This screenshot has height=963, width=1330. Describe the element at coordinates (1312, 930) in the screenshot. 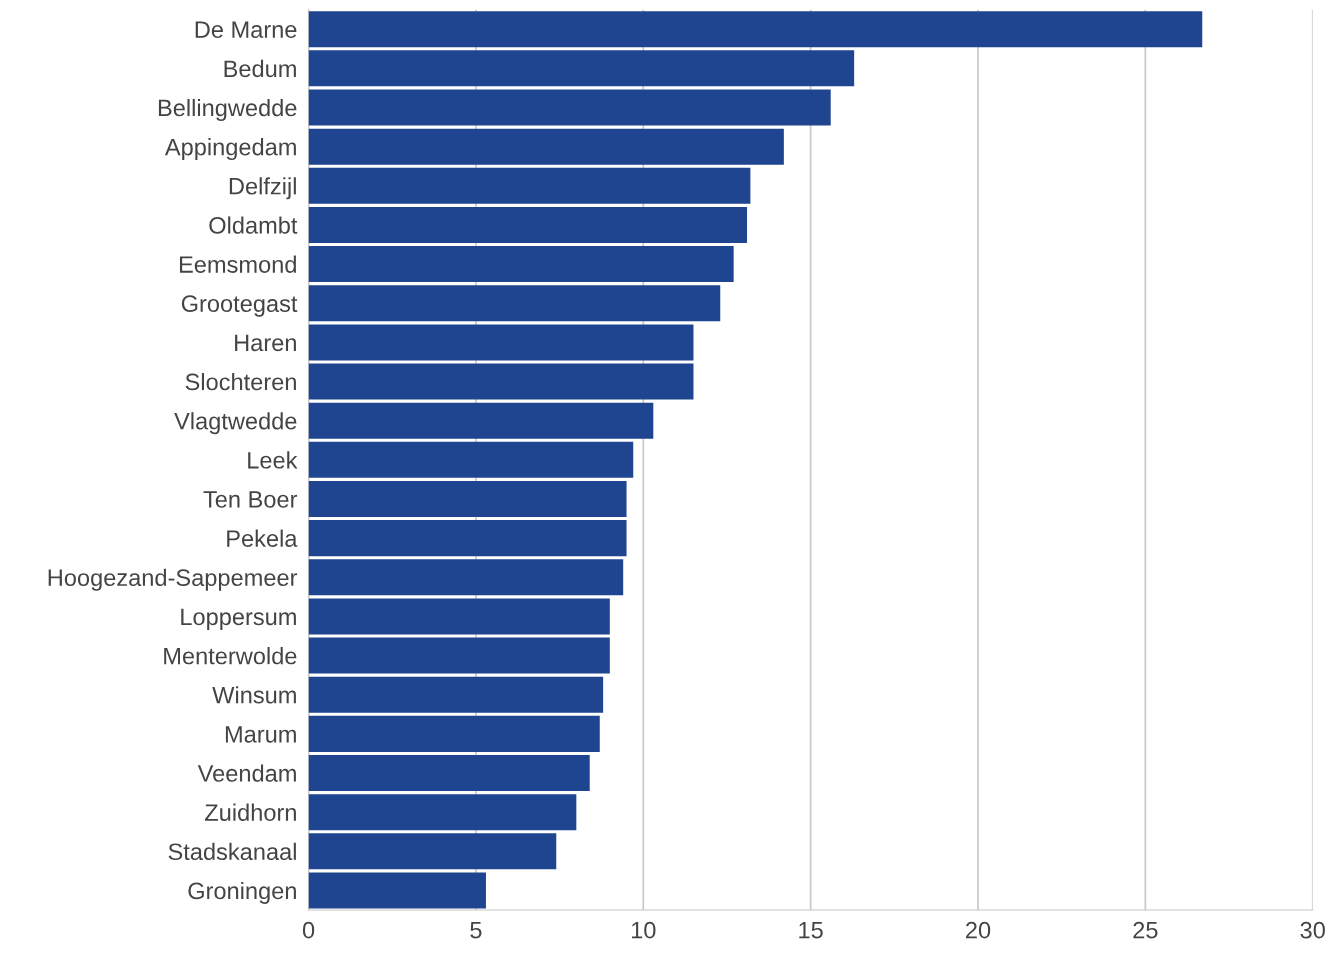

I see `x-tick-label: 30` at that location.